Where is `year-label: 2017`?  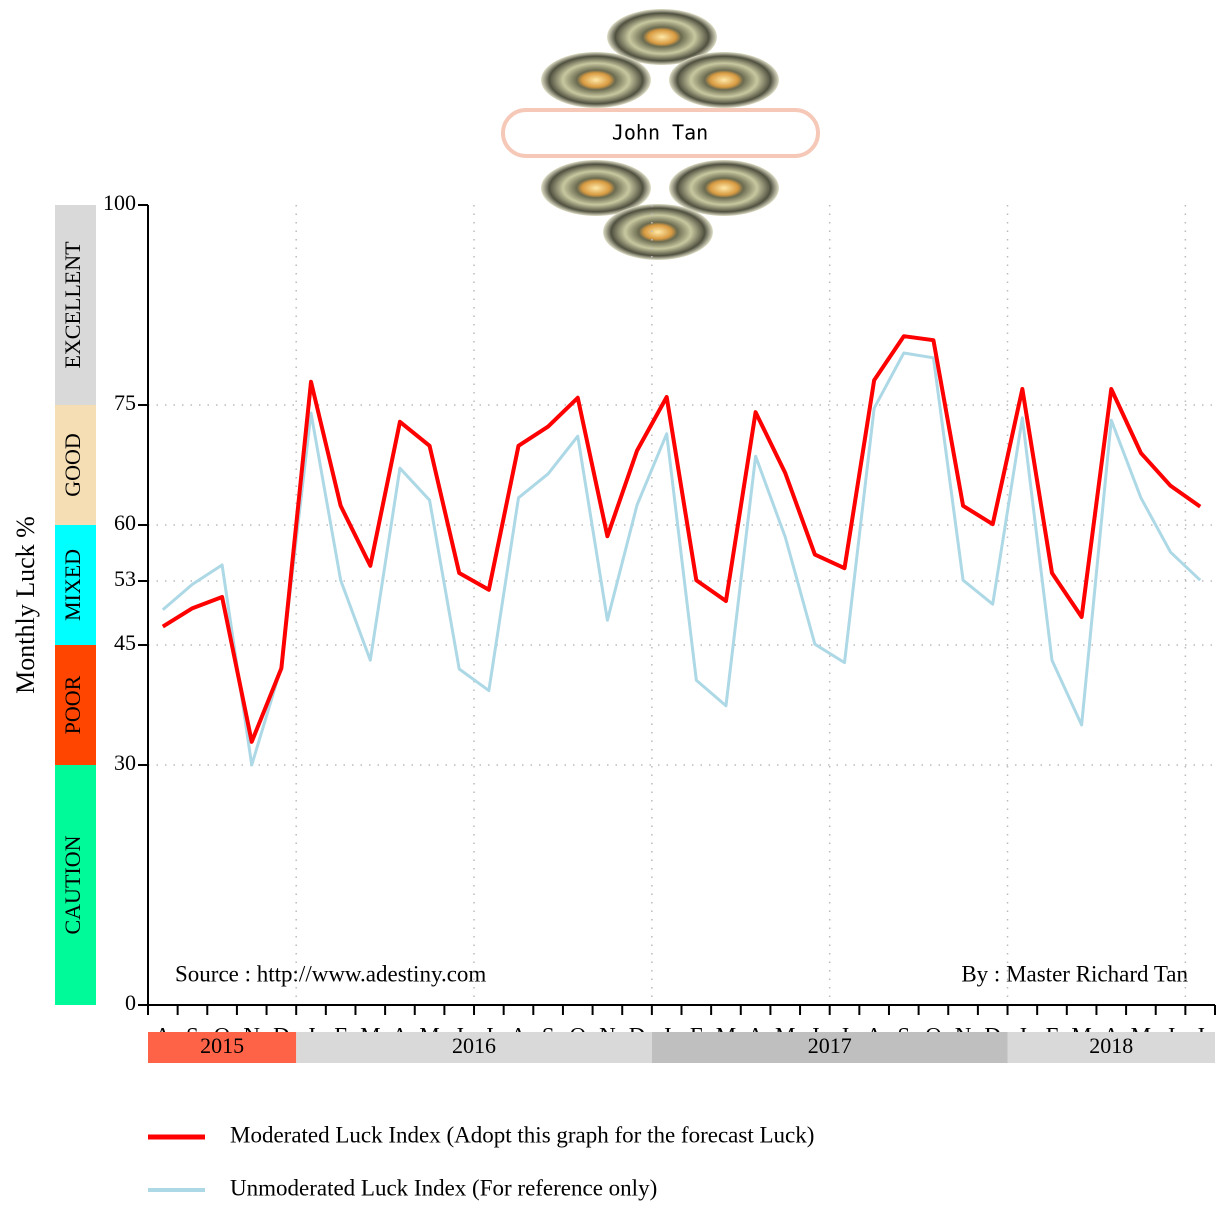 year-label: 2017 is located at coordinates (830, 1045).